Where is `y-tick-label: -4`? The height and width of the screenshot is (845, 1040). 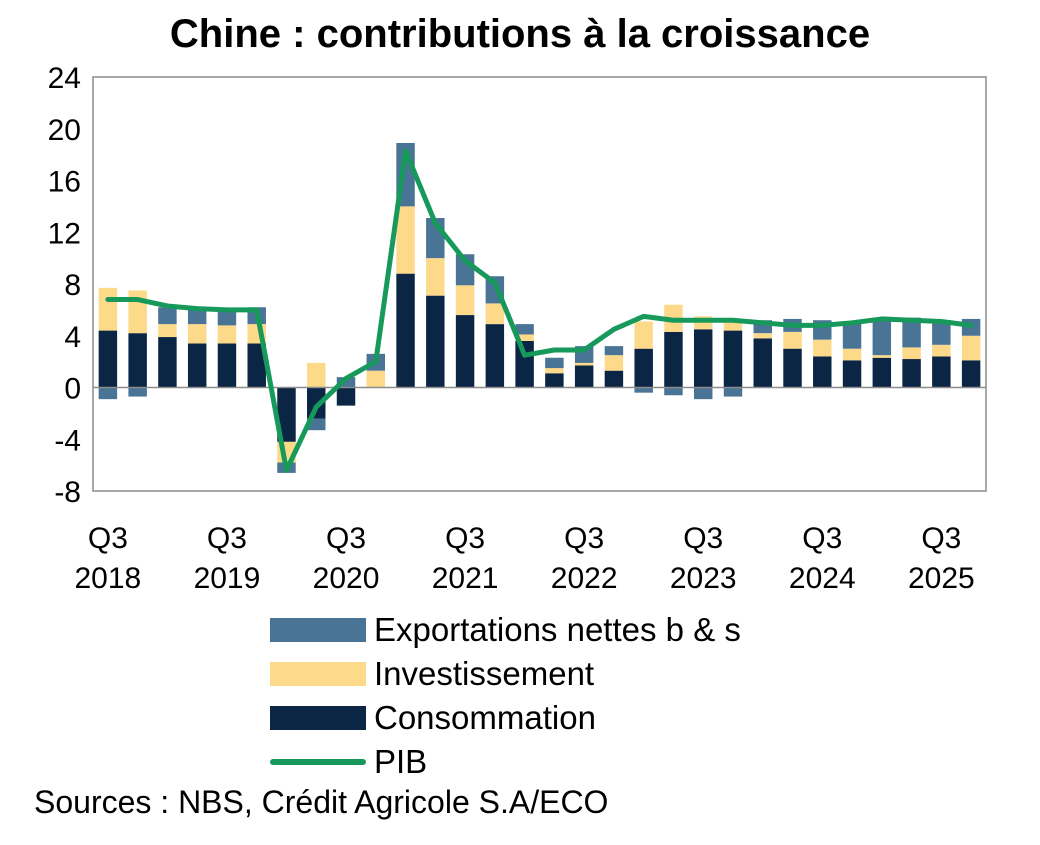 y-tick-label: -4 is located at coordinates (67, 440).